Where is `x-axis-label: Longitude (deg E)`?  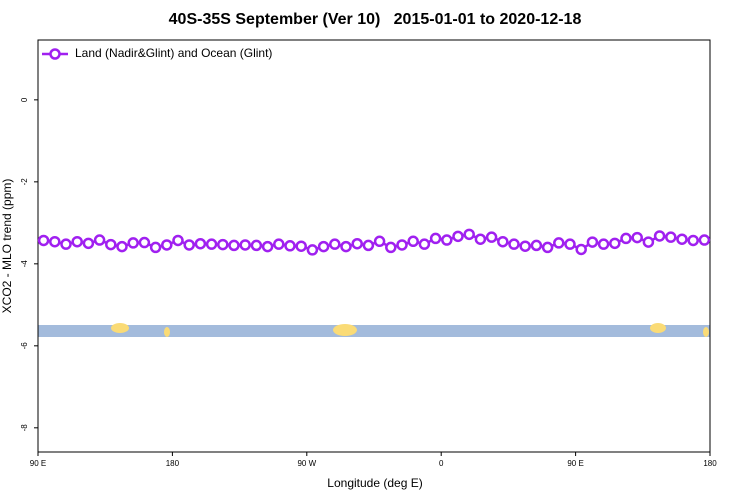 x-axis-label: Longitude (deg E) is located at coordinates (374, 483).